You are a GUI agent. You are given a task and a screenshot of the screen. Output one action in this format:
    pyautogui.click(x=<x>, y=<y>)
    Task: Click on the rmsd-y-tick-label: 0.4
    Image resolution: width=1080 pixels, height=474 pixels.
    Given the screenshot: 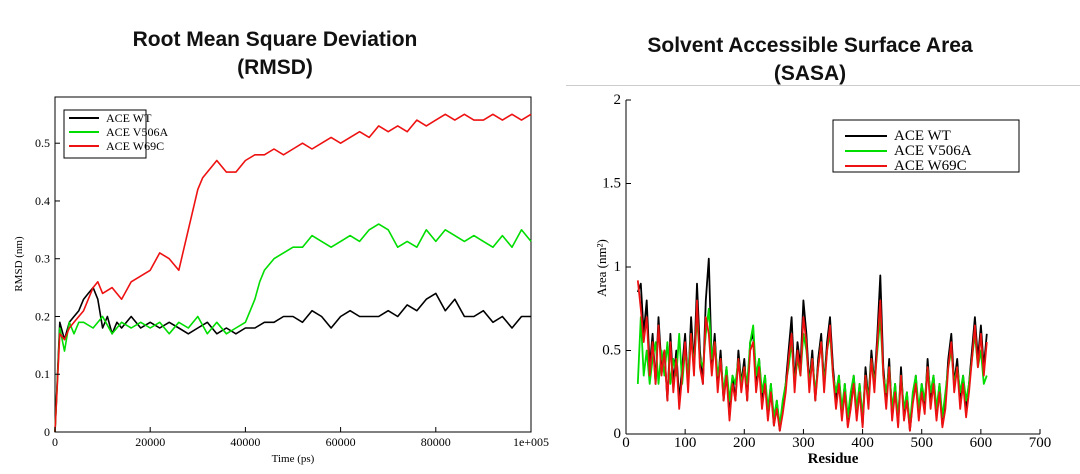 What is the action you would take?
    pyautogui.click(x=42, y=201)
    